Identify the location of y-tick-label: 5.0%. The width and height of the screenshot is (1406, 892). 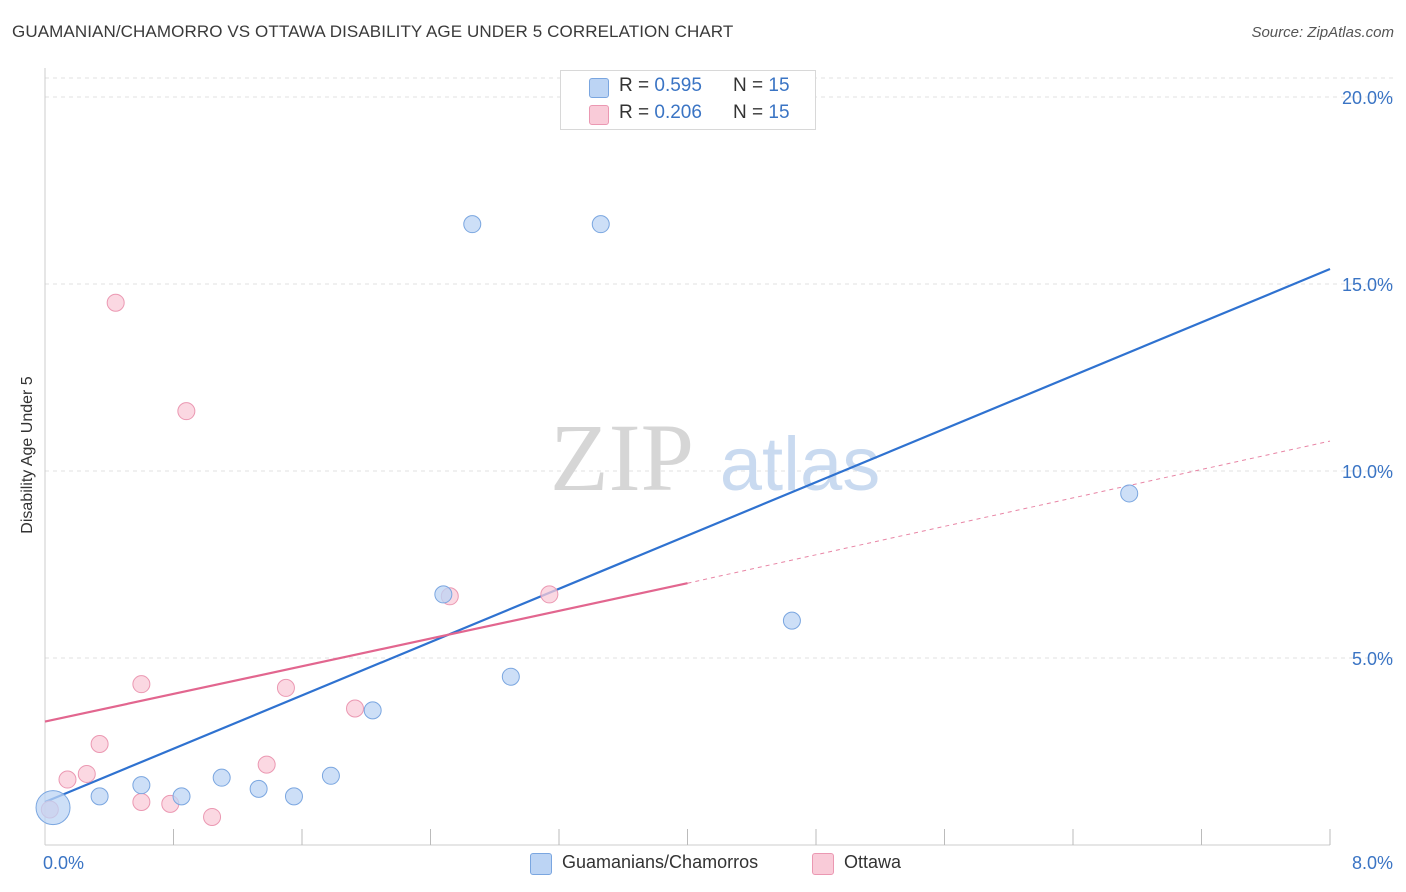
(1372, 659).